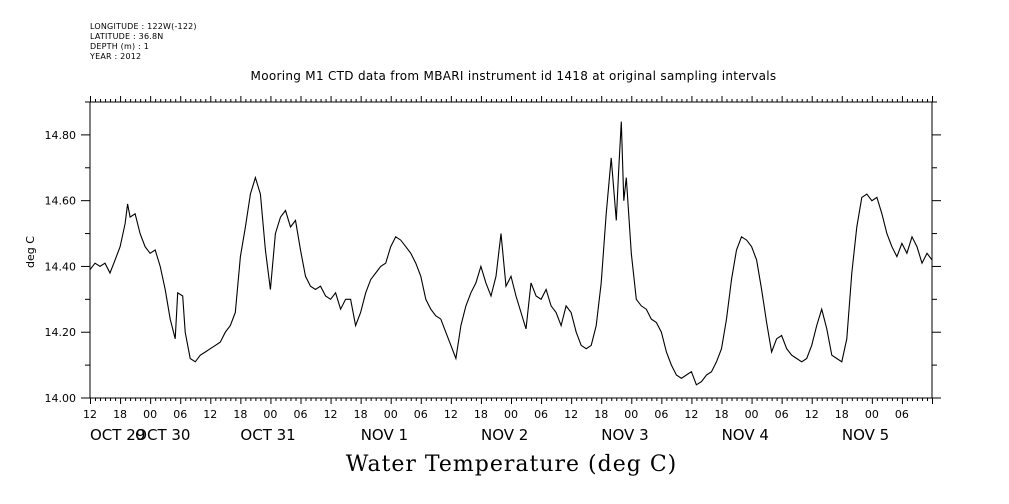  What do you see at coordinates (119, 46) in the screenshot?
I see `depth-label: DEPTH (m) : 1` at bounding box center [119, 46].